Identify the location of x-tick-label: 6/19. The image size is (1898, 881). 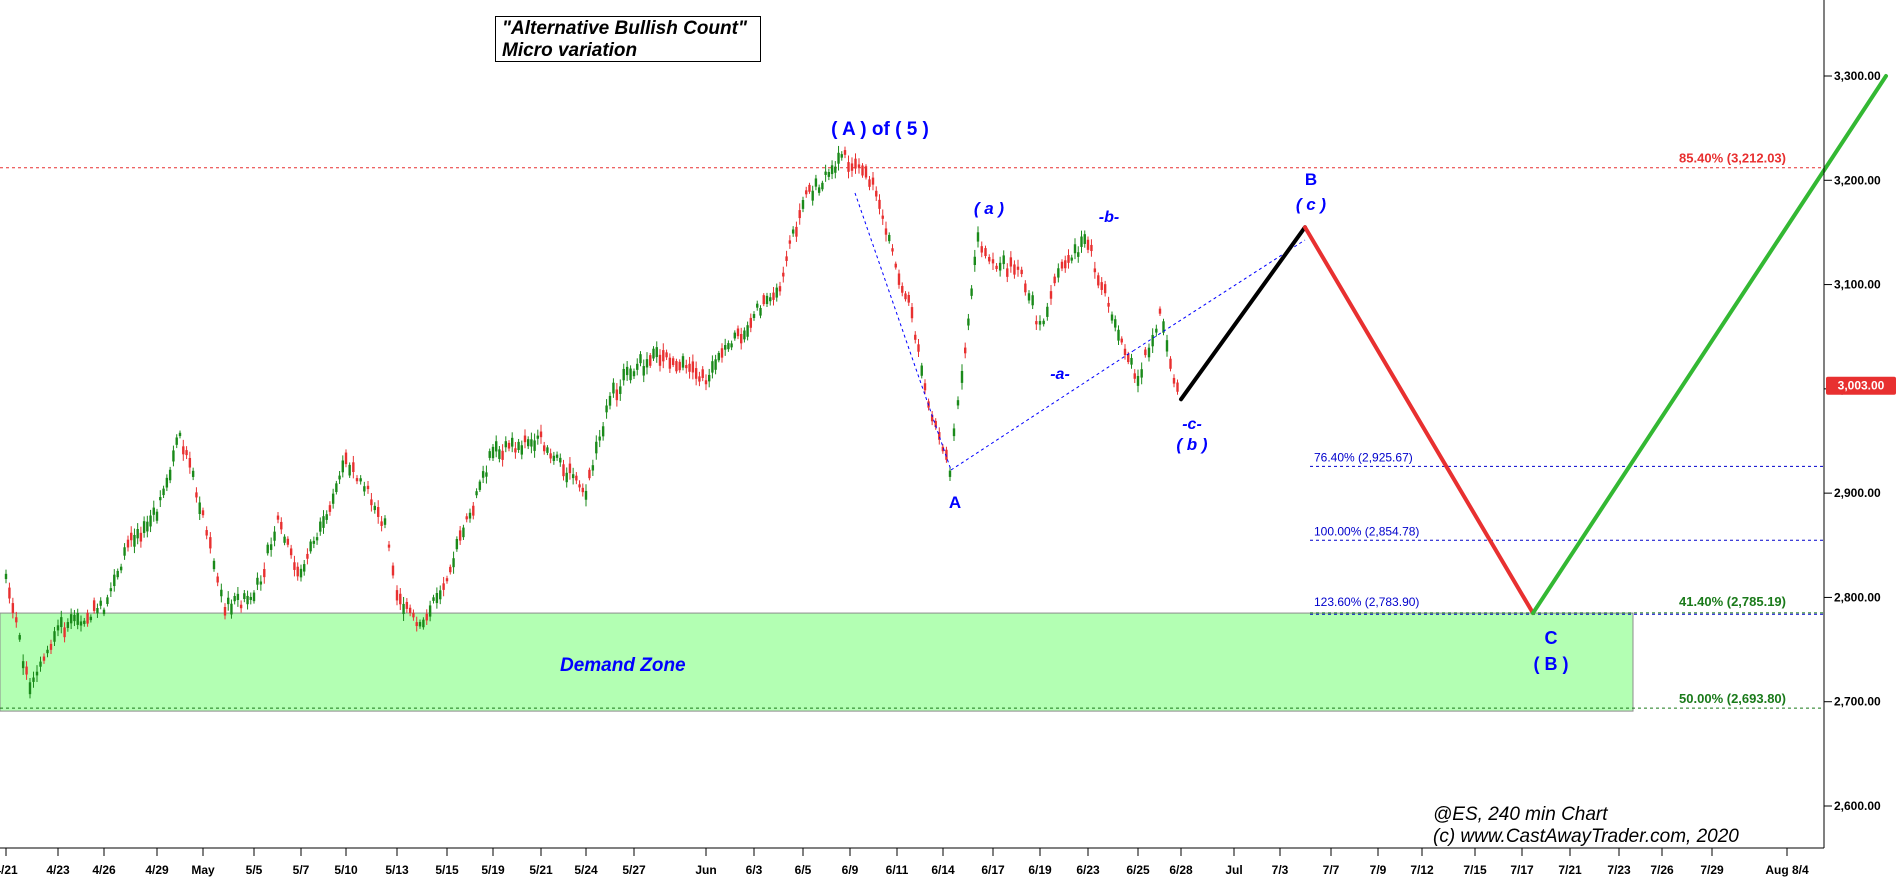
(1040, 870).